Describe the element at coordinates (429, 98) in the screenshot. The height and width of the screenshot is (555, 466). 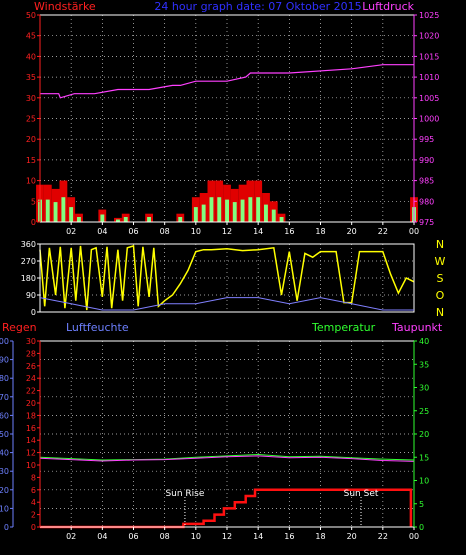
I see `pressure-tick-label: 1005` at that location.